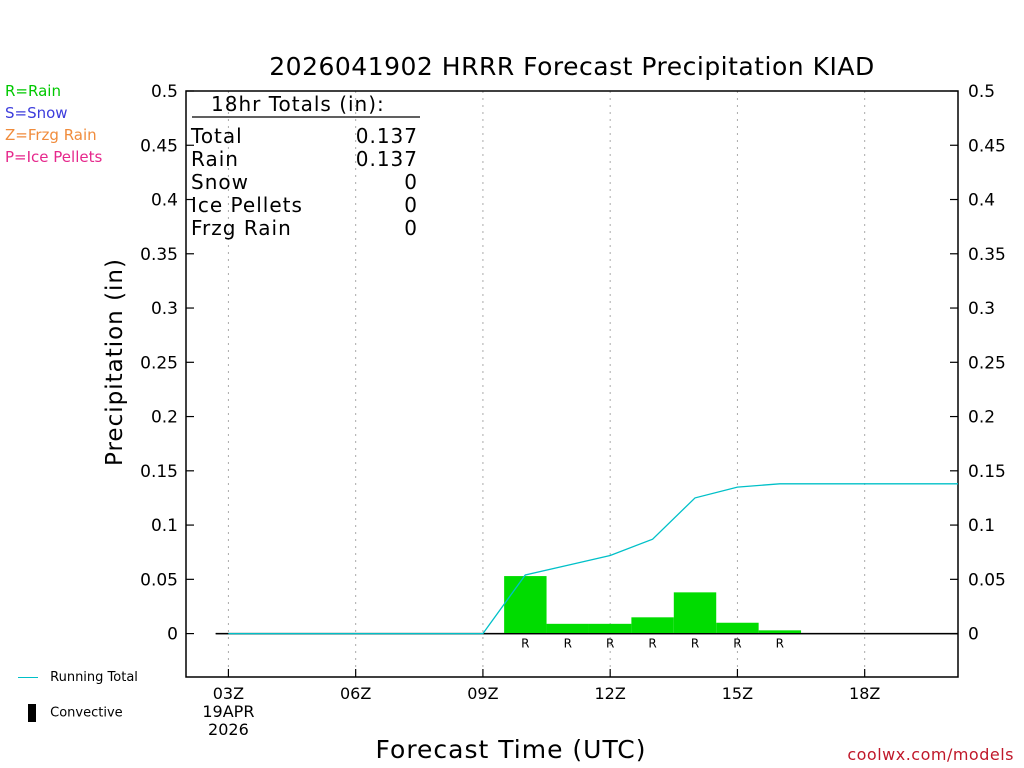 The width and height of the screenshot is (1024, 768). Describe the element at coordinates (987, 472) in the screenshot. I see `y-tick-label-right: 0.15` at that location.